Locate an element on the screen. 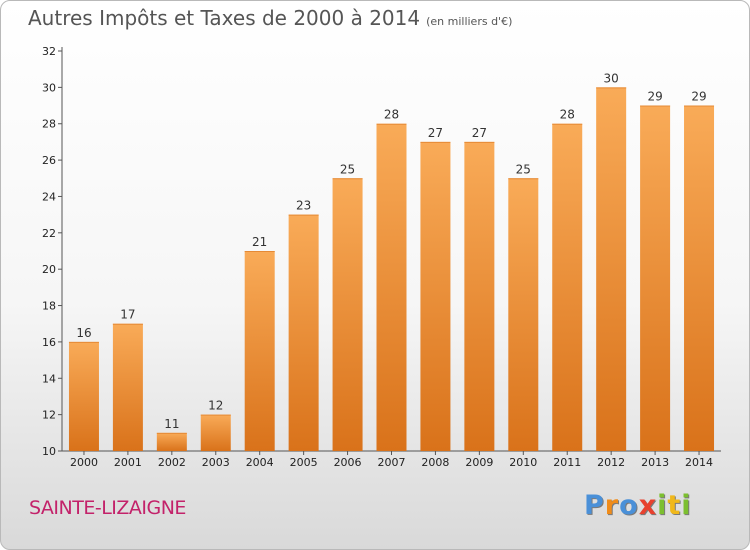  x-tick-label: 2003 is located at coordinates (216, 462).